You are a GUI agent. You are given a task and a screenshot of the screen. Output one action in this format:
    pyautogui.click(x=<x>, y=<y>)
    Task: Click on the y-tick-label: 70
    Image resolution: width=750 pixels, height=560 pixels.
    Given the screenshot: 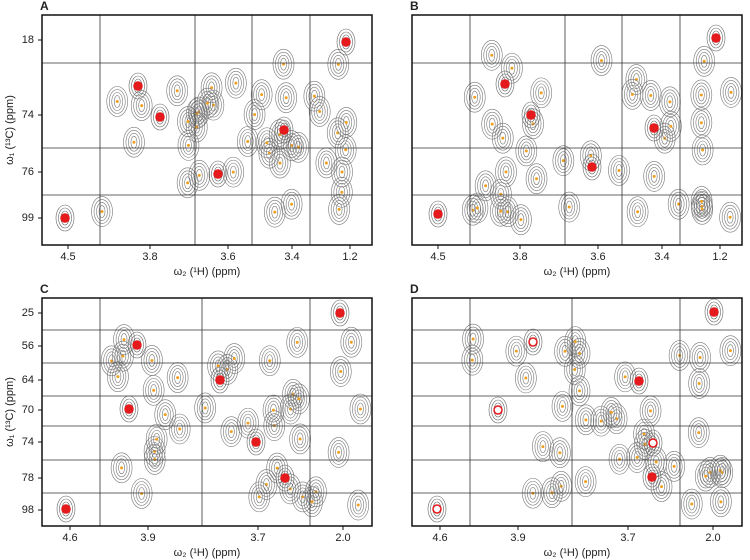 What is the action you would take?
    pyautogui.click(x=28, y=410)
    